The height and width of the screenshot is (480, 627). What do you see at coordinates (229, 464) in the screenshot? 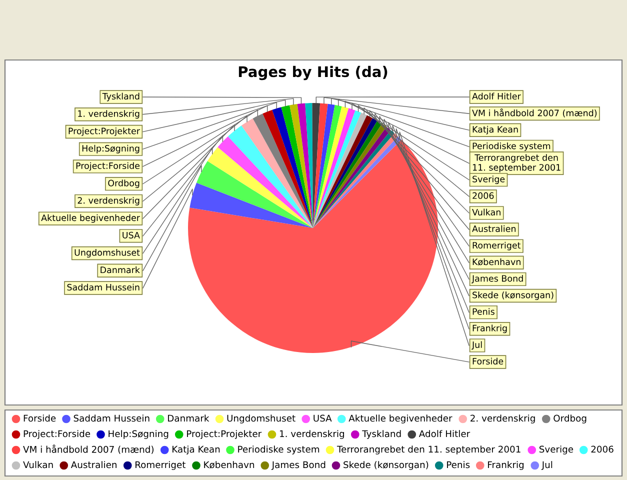
I see `legend-label: København` at bounding box center [229, 464].